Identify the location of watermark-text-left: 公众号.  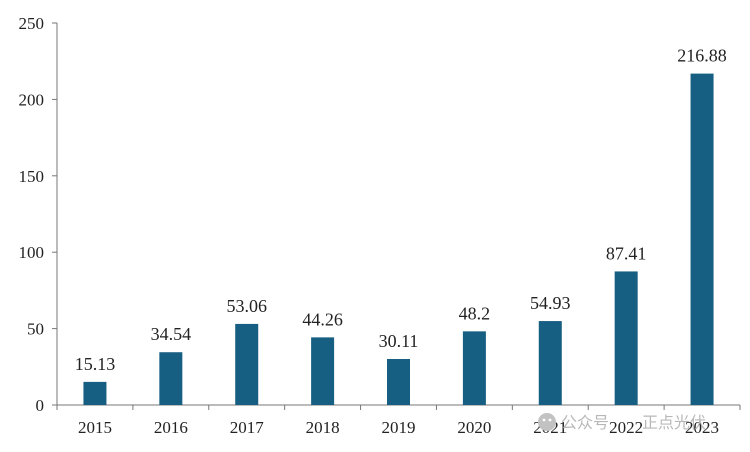
(585, 422).